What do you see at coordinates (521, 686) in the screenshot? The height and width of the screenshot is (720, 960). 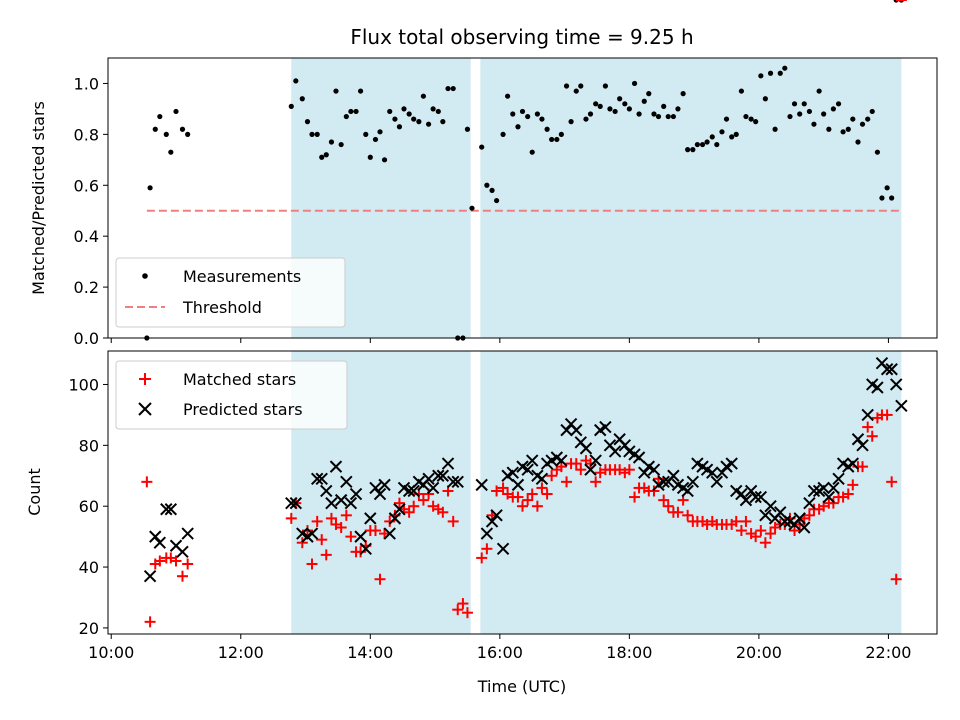 I see `x-axis-label: Time (UTC)` at bounding box center [521, 686].